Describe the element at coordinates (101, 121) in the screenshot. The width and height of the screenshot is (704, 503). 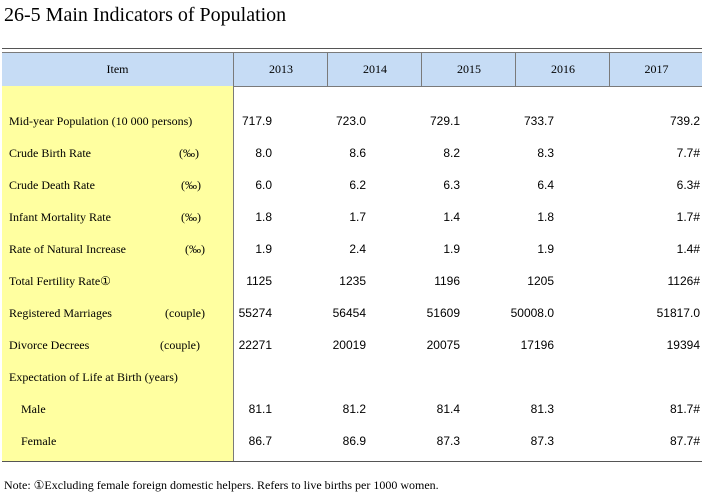
I see `row-label: Mid-year Population (10 000 persons)` at that location.